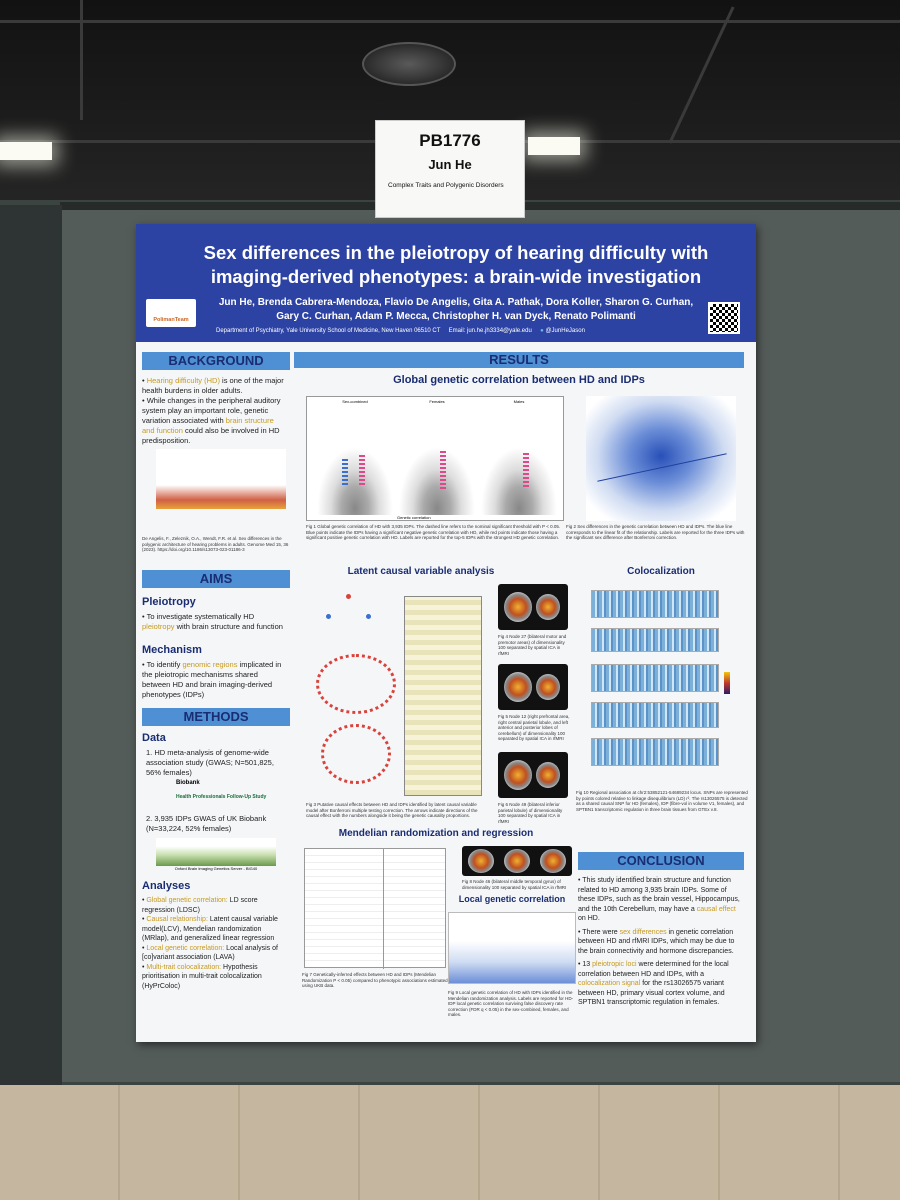 The height and width of the screenshot is (1200, 900). What do you see at coordinates (171, 320) in the screenshot?
I see `lab-logo-text: PolimanTeam` at bounding box center [171, 320].